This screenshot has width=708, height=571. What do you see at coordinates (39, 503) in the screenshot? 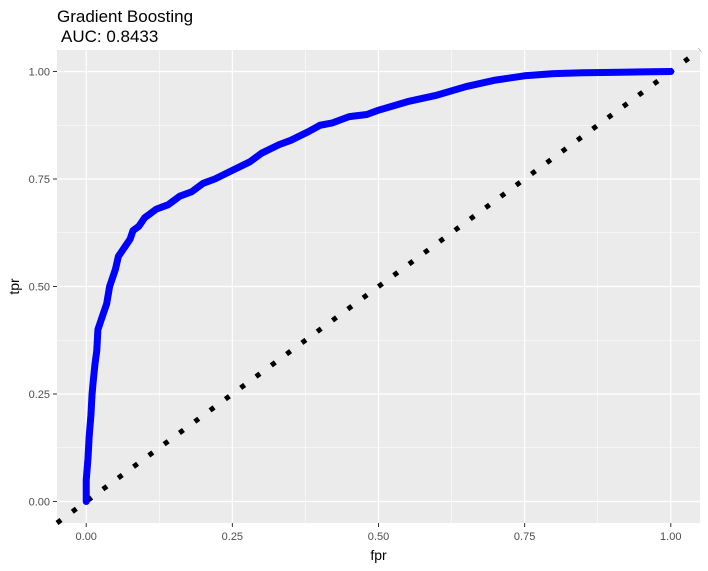
I see `y-tick-label: 0.00` at bounding box center [39, 503].